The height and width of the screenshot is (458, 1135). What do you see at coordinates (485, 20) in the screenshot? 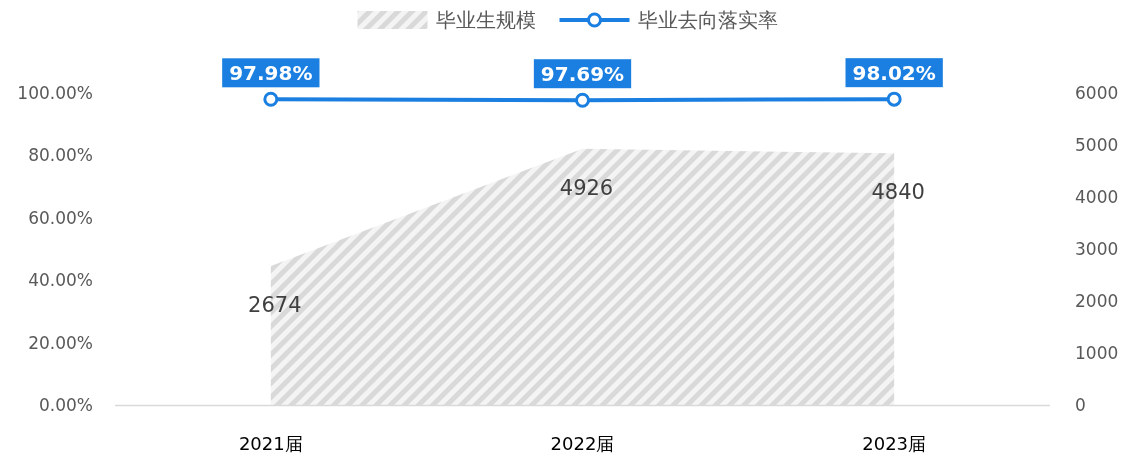
I see `legend-label: 毕业生规模` at bounding box center [485, 20].